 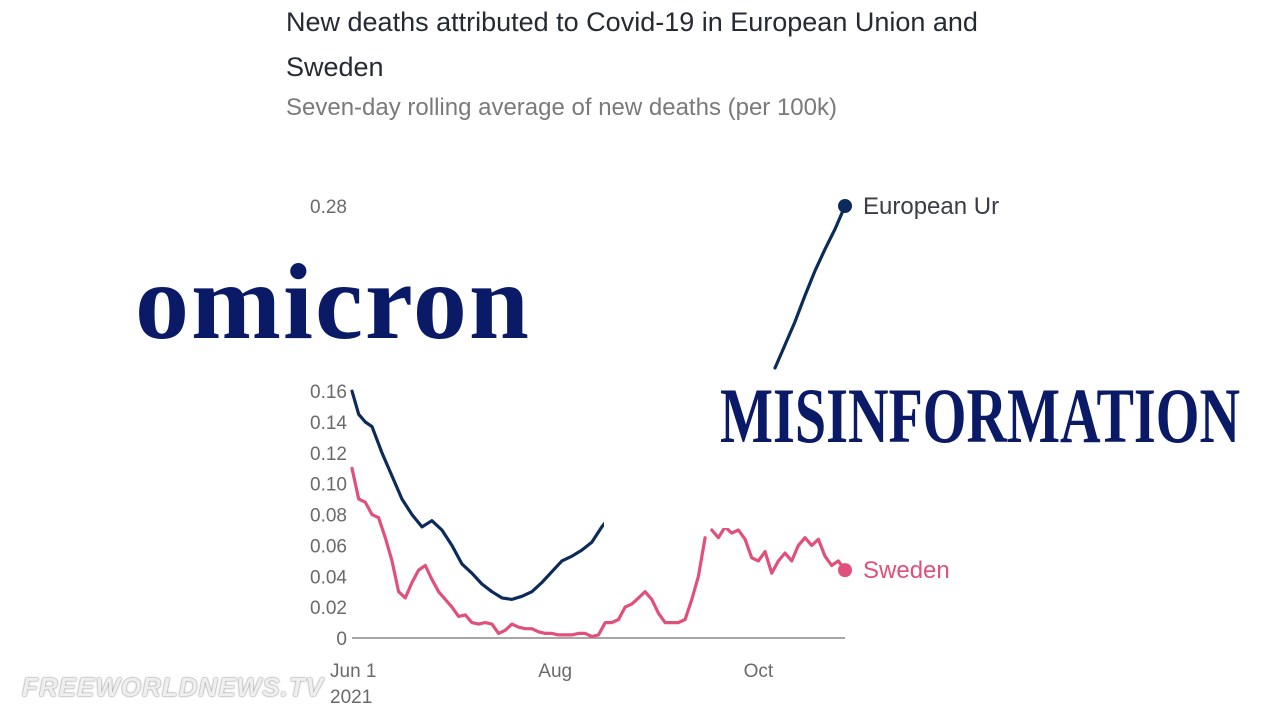 What do you see at coordinates (931, 206) in the screenshot?
I see `legend-label: European Ur` at bounding box center [931, 206].